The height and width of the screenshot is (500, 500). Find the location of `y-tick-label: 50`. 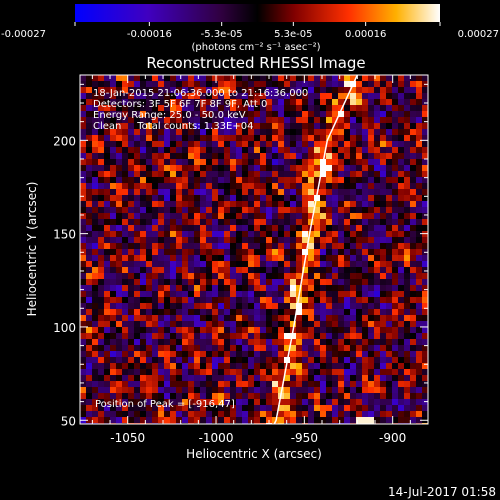

y-tick-label: 50 is located at coordinates (68, 421).